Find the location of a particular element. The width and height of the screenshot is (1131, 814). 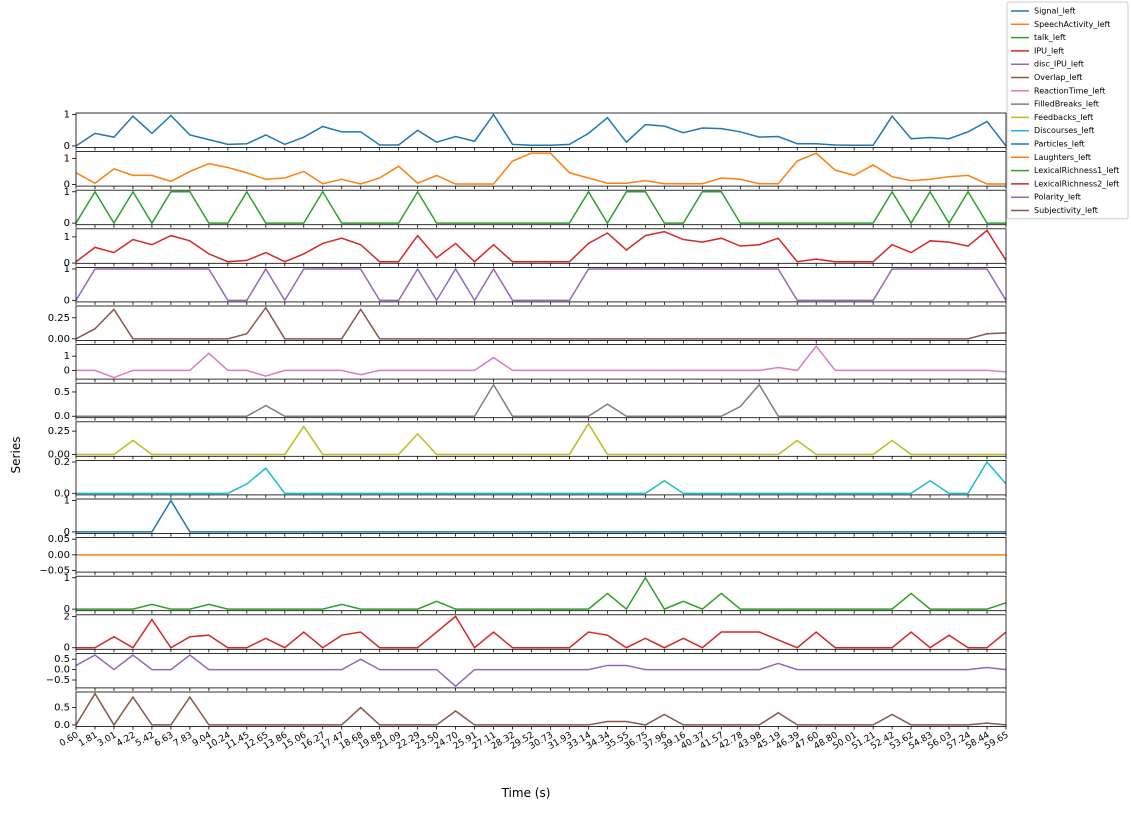

legend-label: disc_IPU_left is located at coordinates (1059, 64).